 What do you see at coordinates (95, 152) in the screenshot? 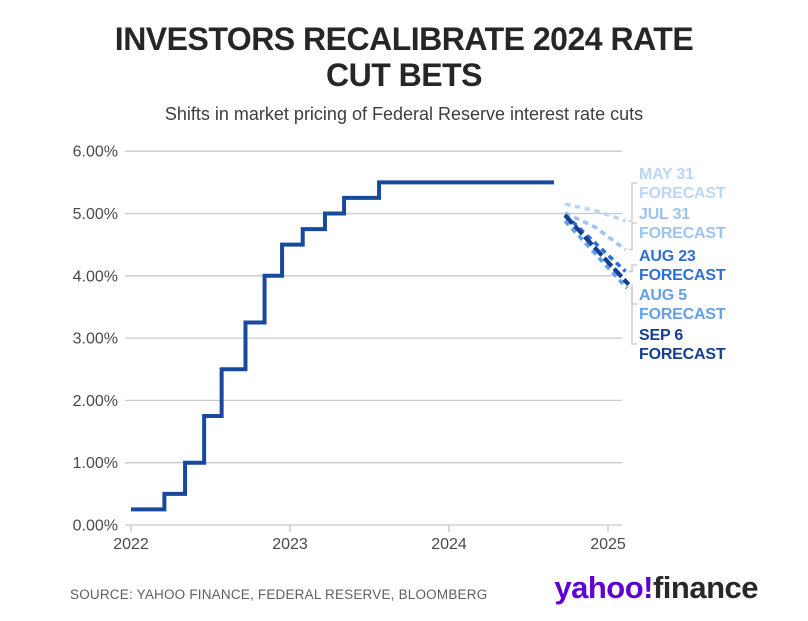
I see `y-axis-tick-label: 6.00%` at bounding box center [95, 152].